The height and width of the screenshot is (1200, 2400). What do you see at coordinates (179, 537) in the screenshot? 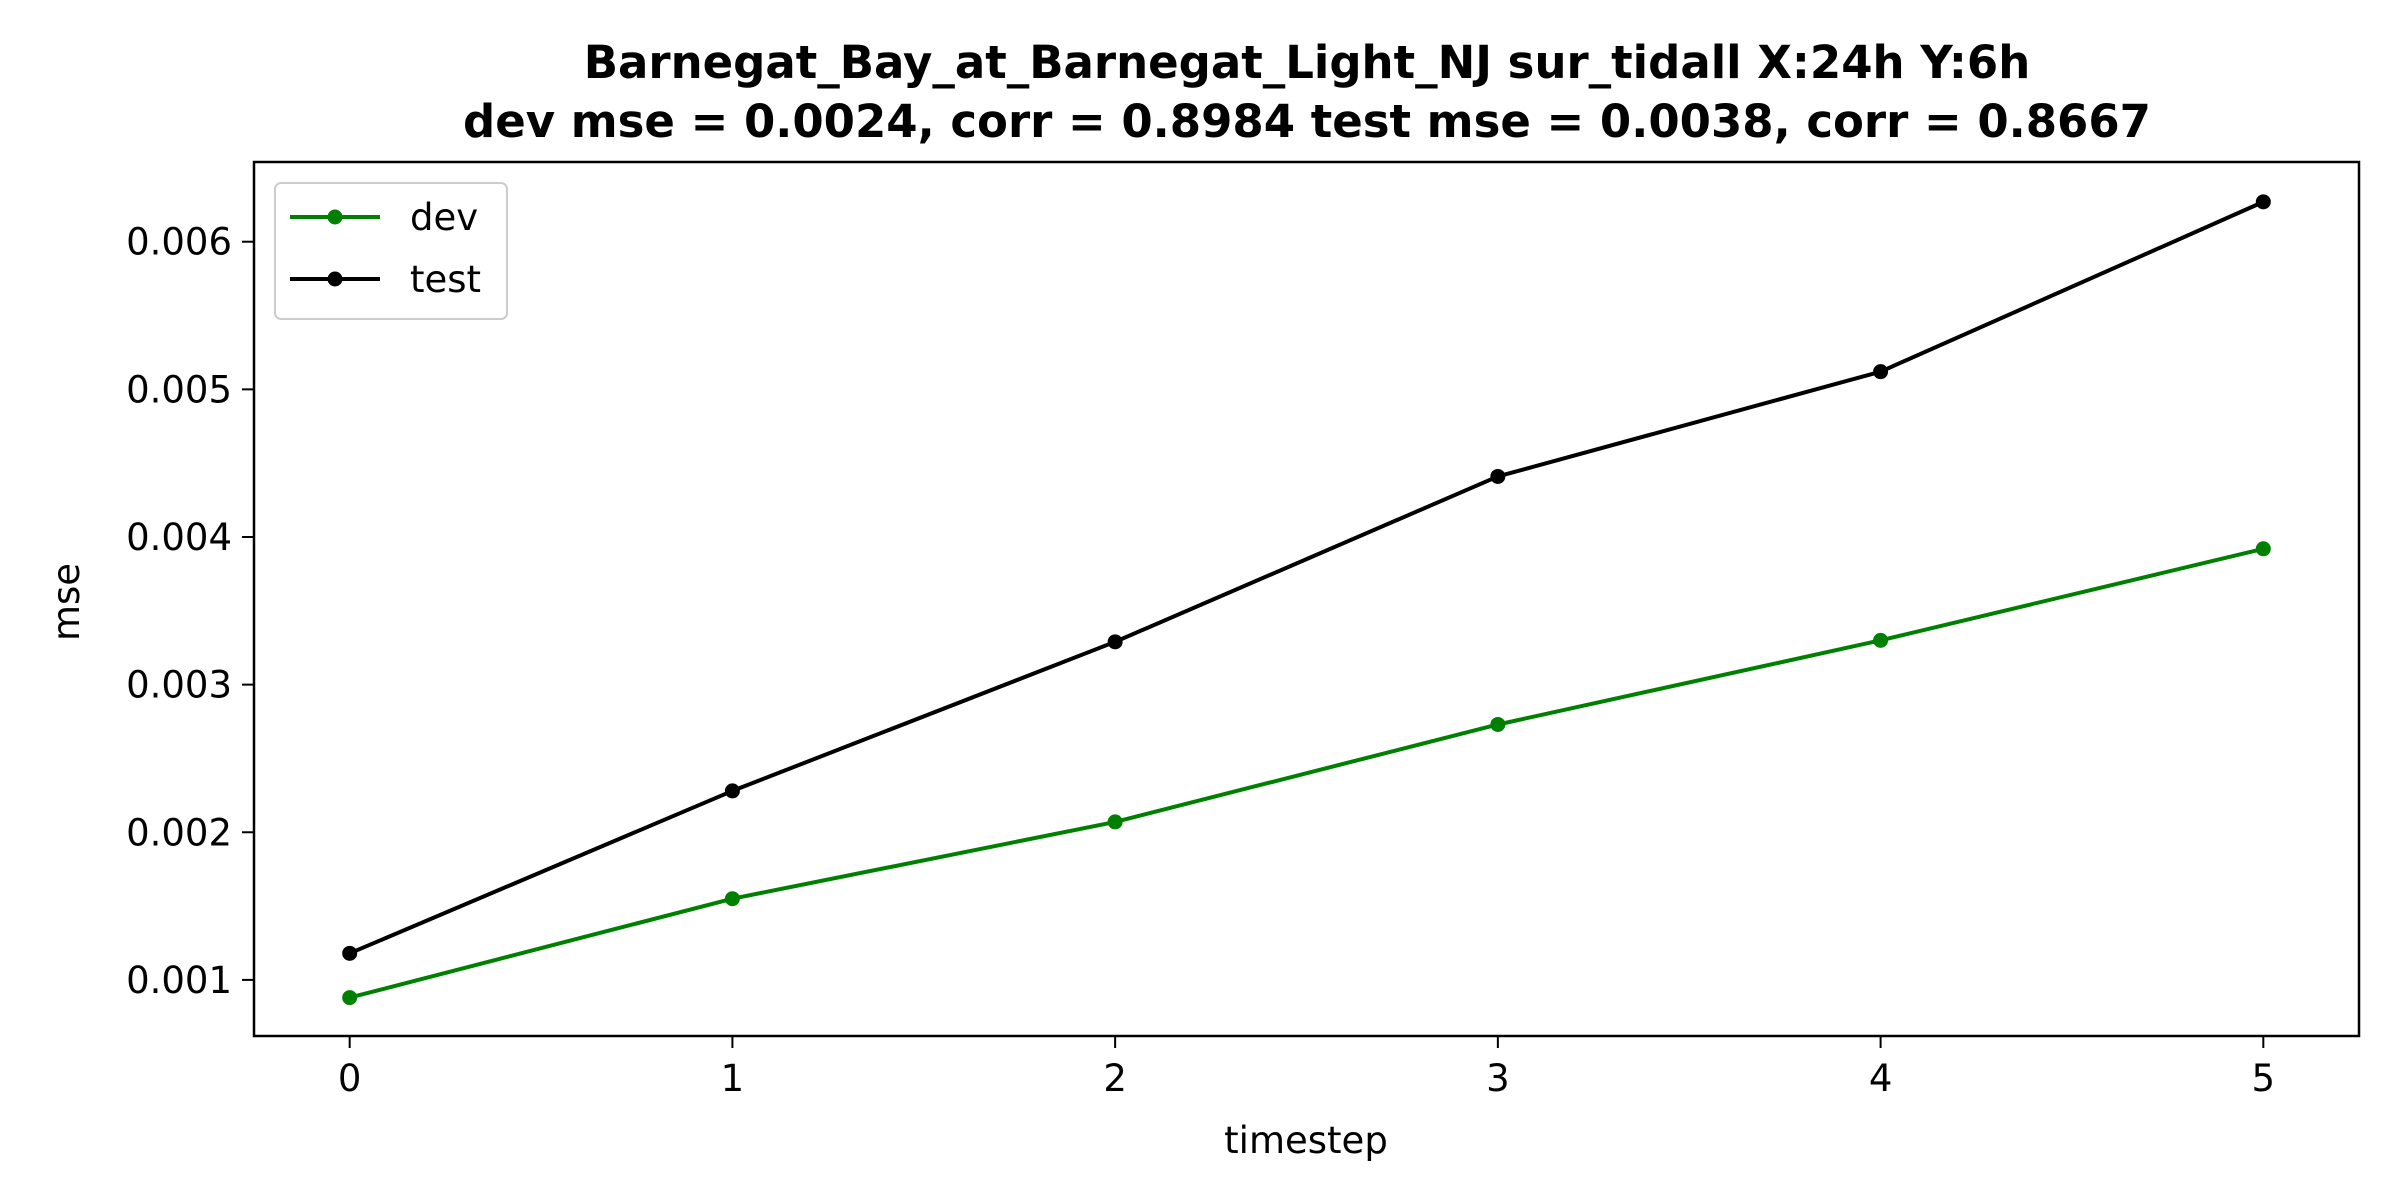
I see `y-tick-label: 0.004` at bounding box center [179, 537].